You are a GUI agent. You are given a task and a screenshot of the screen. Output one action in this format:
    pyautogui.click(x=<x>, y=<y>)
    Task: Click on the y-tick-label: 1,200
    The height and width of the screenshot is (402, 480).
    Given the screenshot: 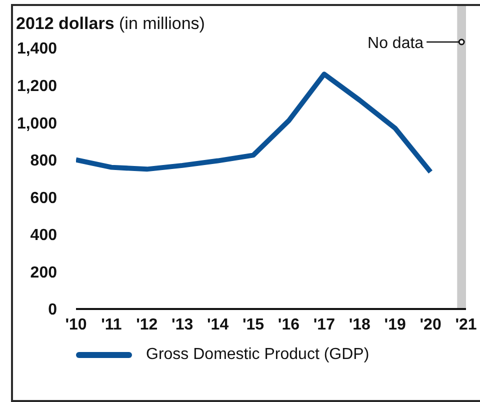 What is the action you would take?
    pyautogui.click(x=37, y=86)
    